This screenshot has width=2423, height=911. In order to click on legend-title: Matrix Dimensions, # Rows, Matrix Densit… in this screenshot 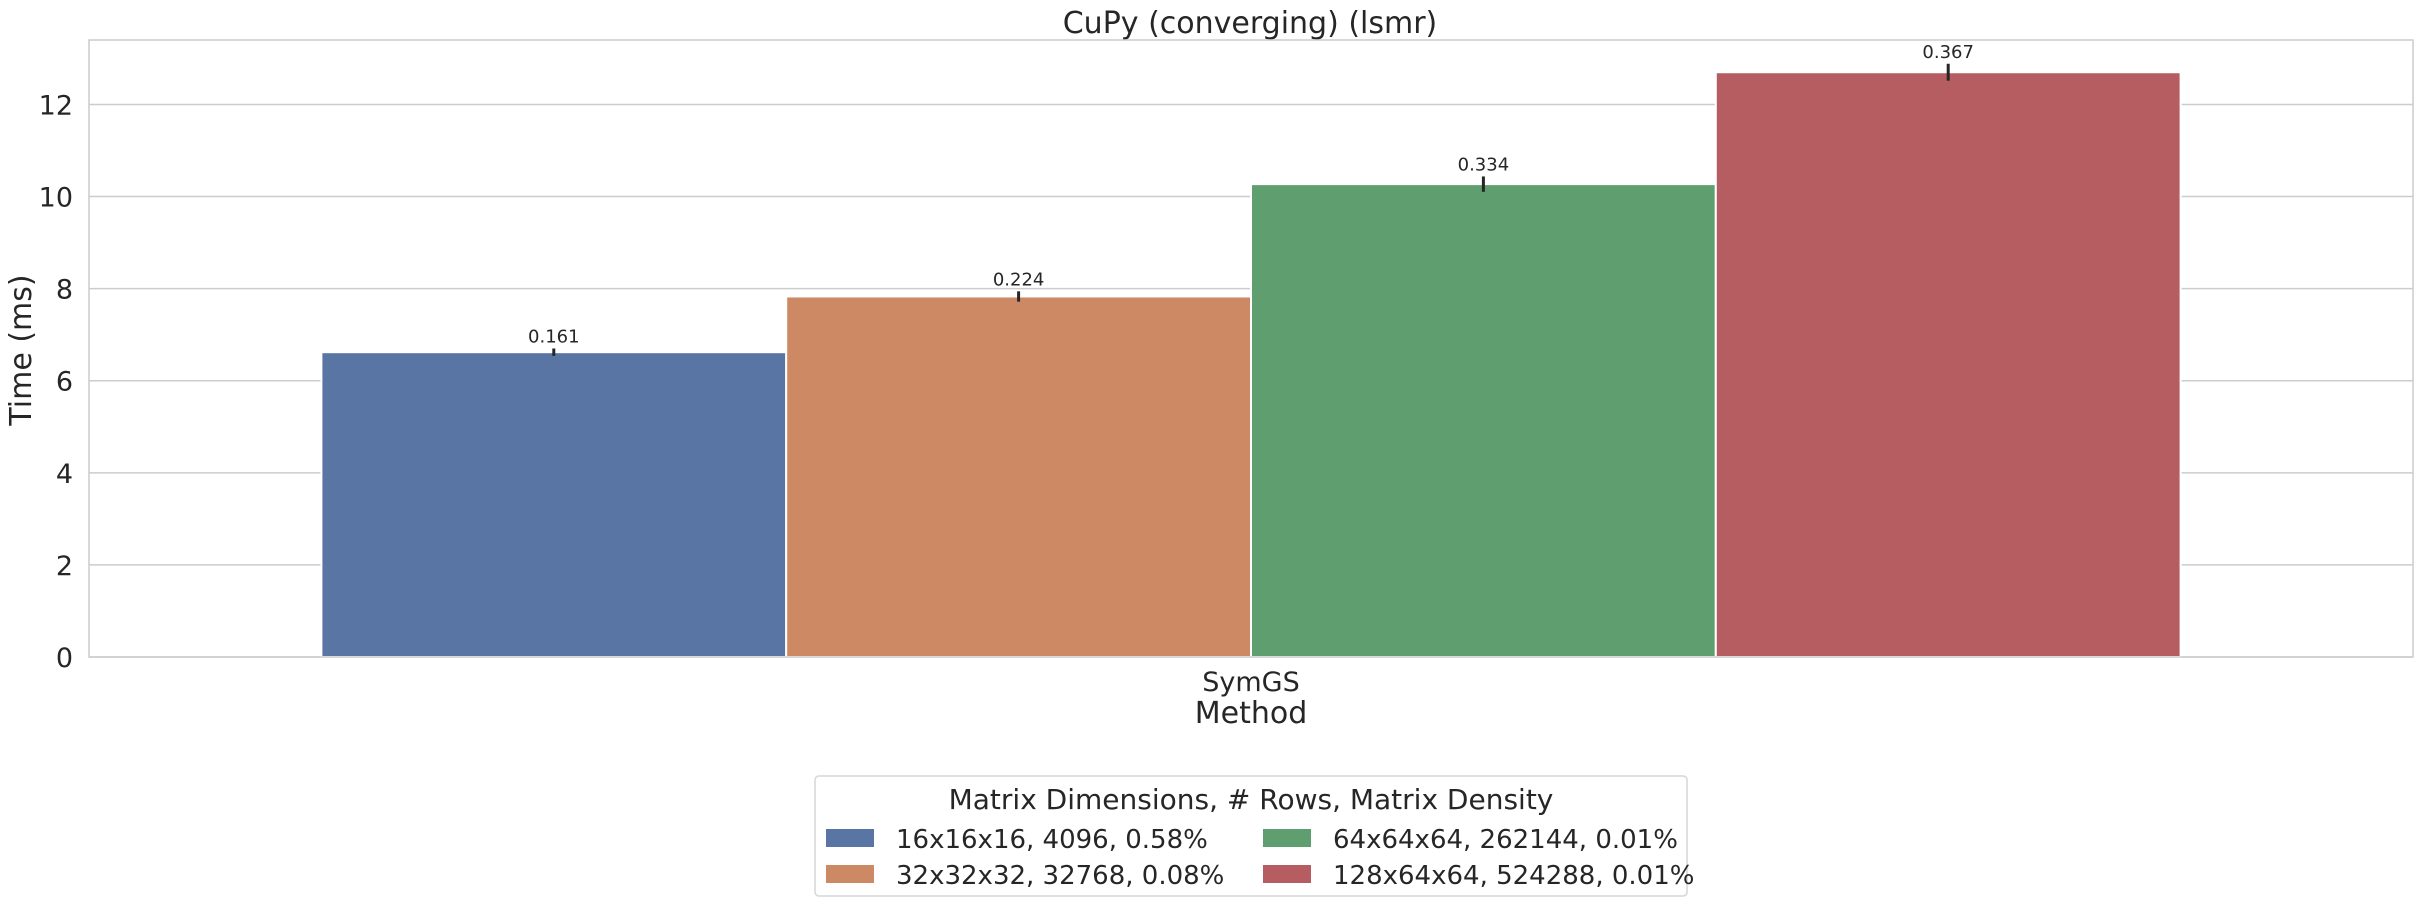, I will do `click(1251, 799)`.